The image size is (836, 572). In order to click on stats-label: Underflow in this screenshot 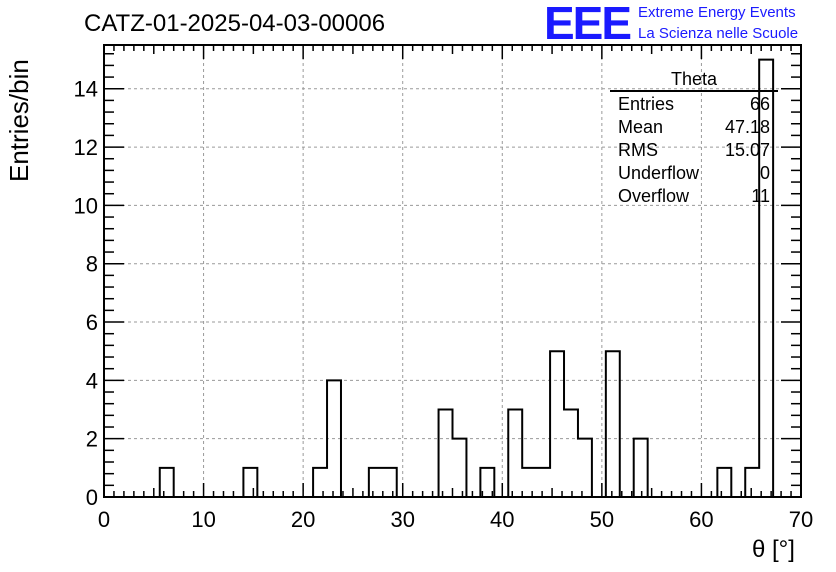, I will do `click(659, 173)`.